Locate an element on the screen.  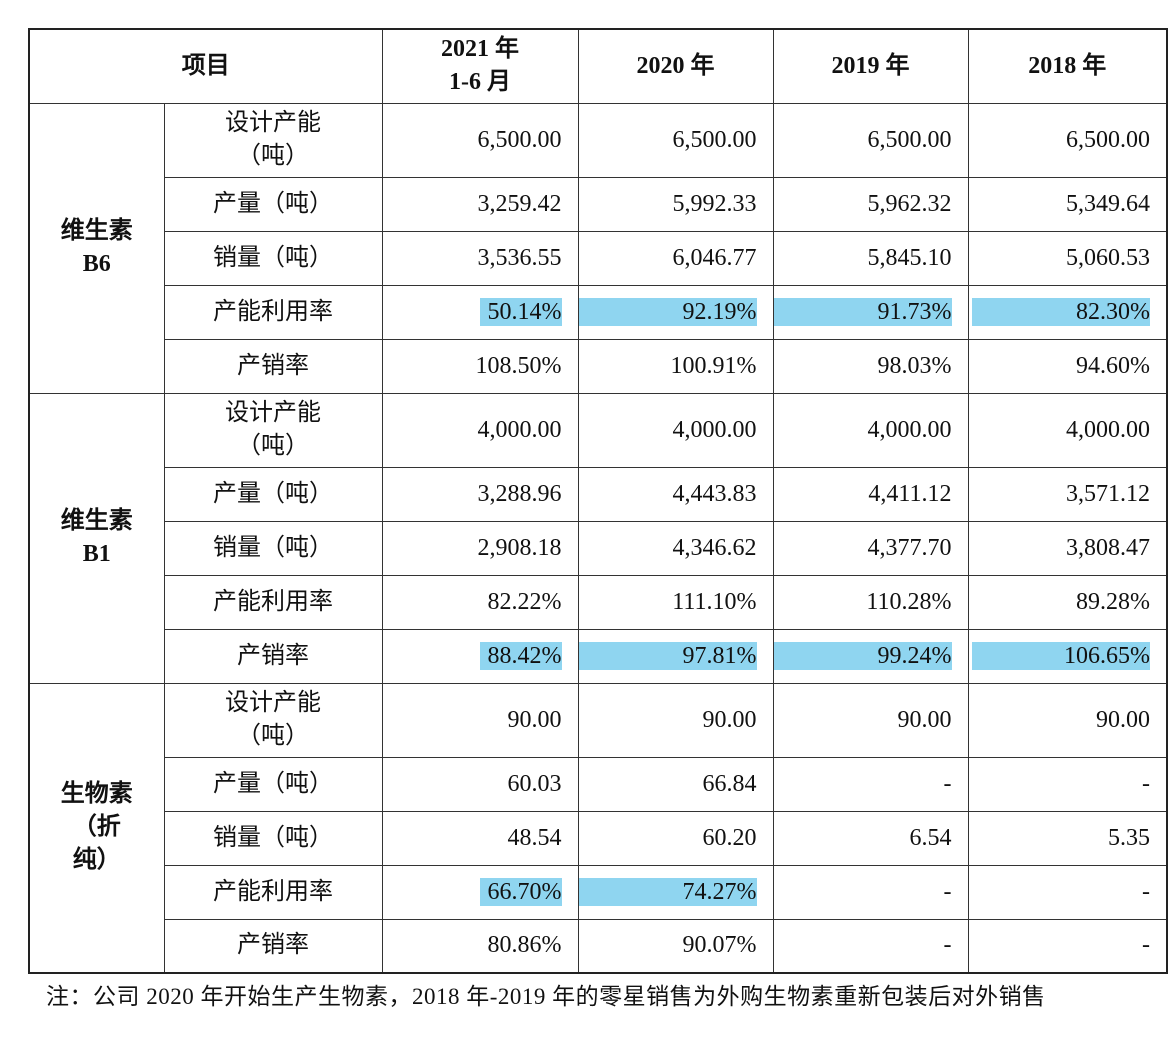
value-cell: 89.28% is located at coordinates (1067, 602).